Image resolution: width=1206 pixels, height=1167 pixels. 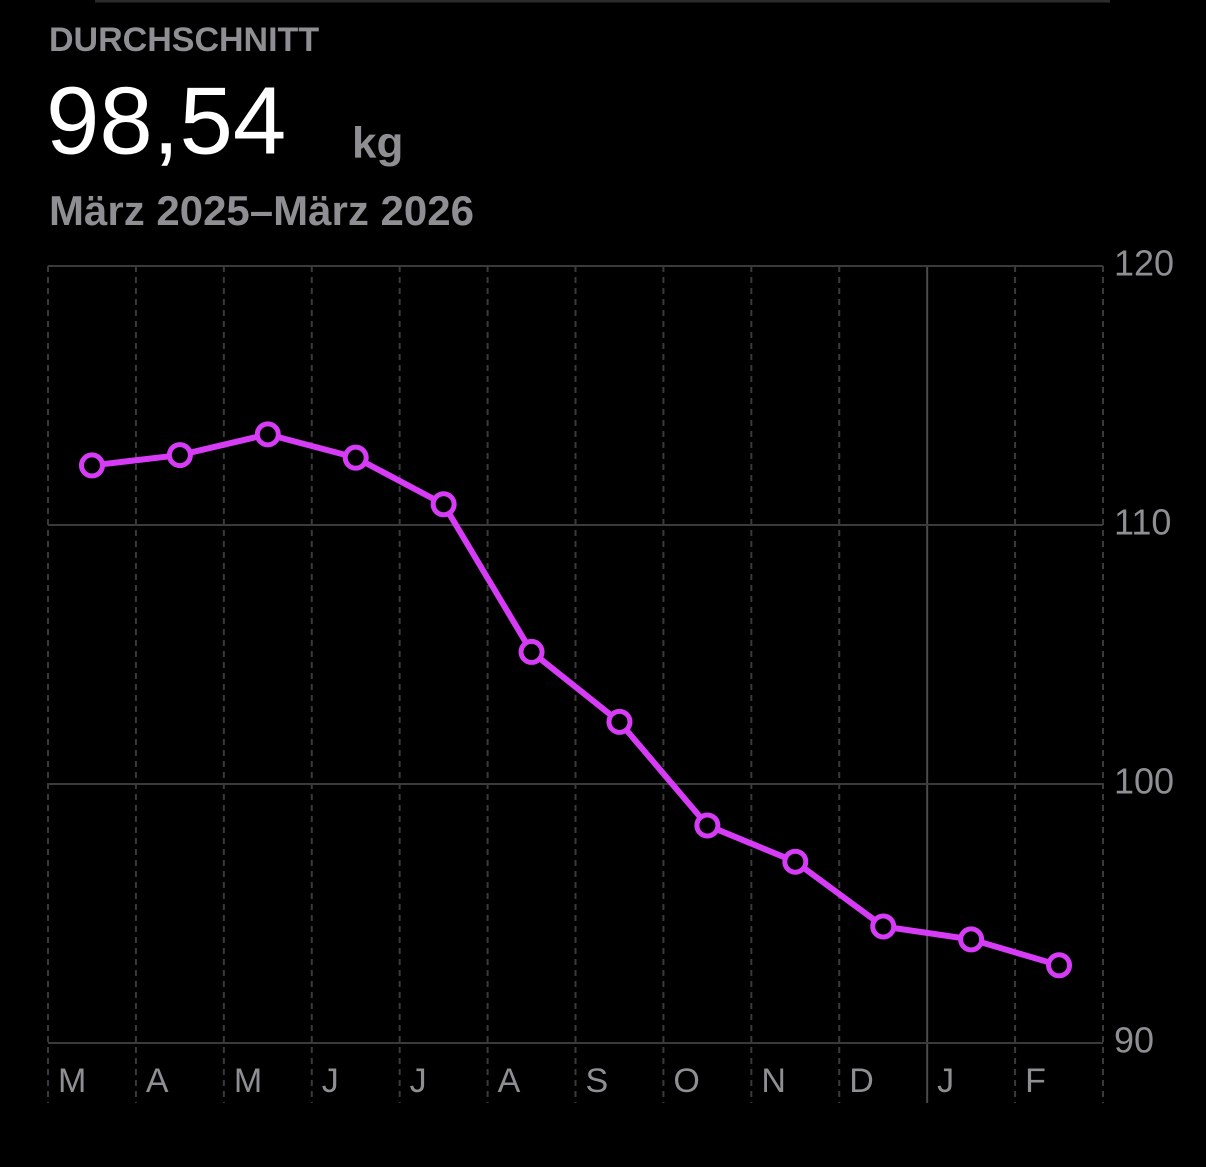 What do you see at coordinates (1144, 263) in the screenshot?
I see `y-tick-label: 120` at bounding box center [1144, 263].